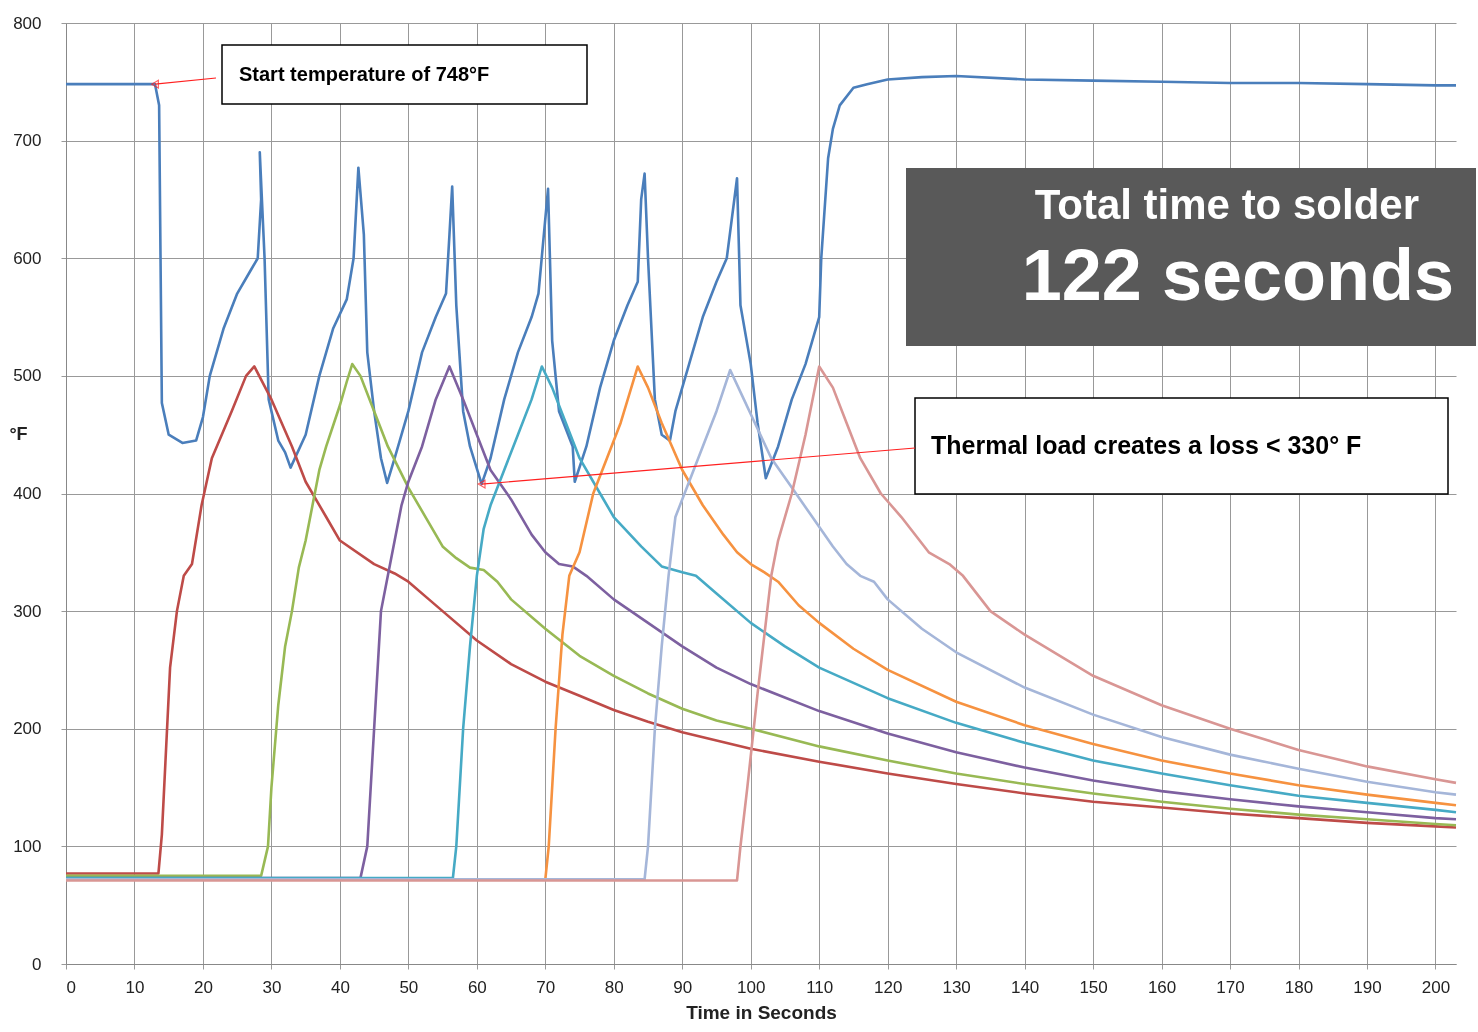 The height and width of the screenshot is (1032, 1478). Describe the element at coordinates (27, 729) in the screenshot. I see `y-tick-label: 200` at that location.